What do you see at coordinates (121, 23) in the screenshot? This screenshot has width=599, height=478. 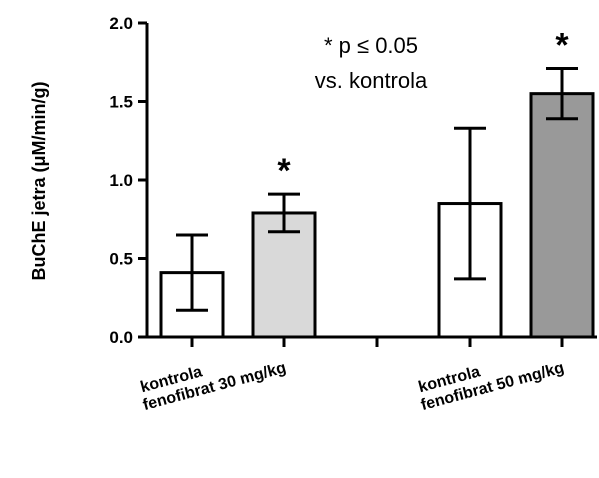 I see `y-tick-label-4: 2.0` at bounding box center [121, 23].